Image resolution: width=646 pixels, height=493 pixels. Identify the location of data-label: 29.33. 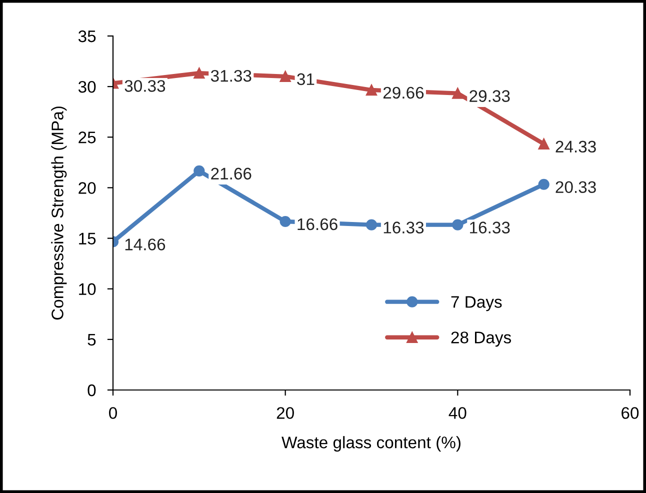
(490, 96).